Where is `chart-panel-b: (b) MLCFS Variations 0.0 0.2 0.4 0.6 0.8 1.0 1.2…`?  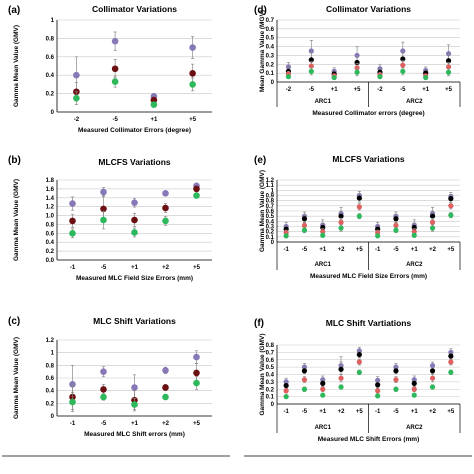
chart-panel-b: (b) MLCFS Variations 0.0 0.2 0.4 0.6 0.8 1.0 1.2… is located at coordinates (110, 218).